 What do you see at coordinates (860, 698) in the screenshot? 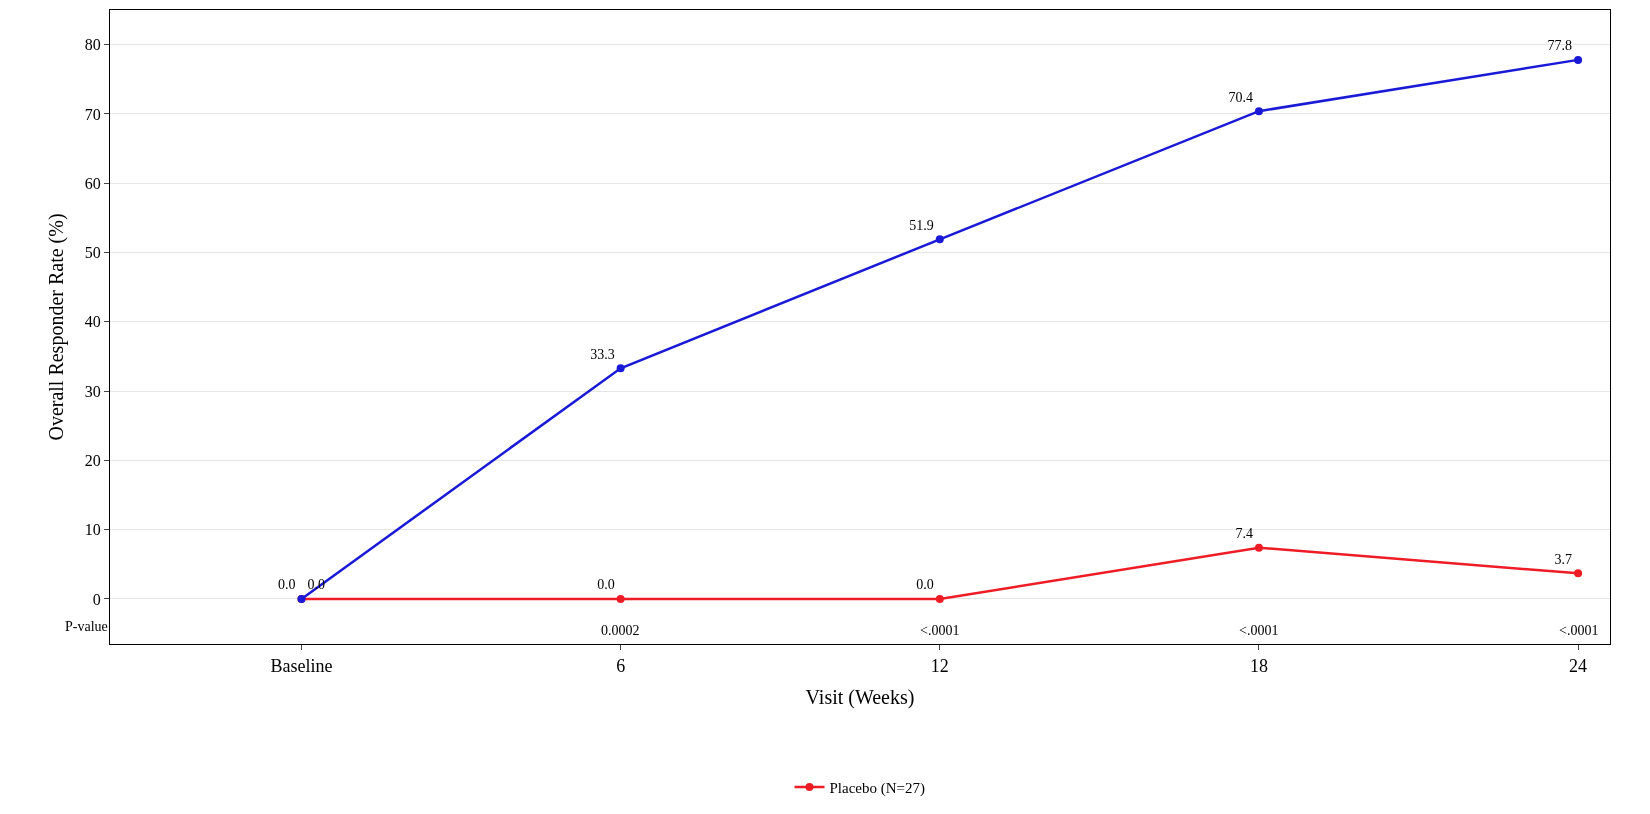
I see `x-axis-title: Visit (Weeks)` at bounding box center [860, 698].